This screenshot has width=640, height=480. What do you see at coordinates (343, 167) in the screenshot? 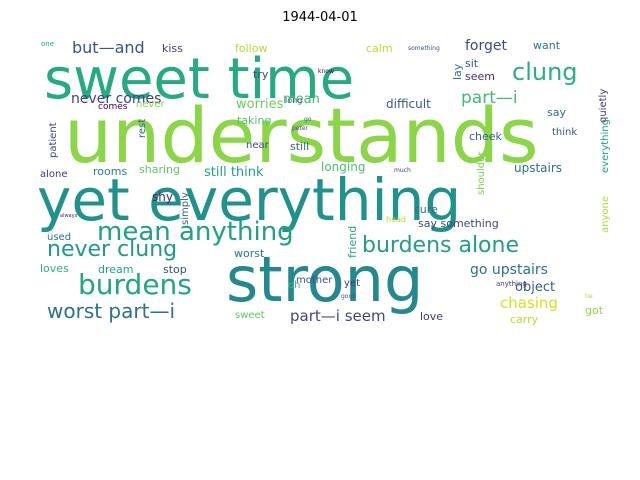
I see `word-longing: longing` at bounding box center [343, 167].